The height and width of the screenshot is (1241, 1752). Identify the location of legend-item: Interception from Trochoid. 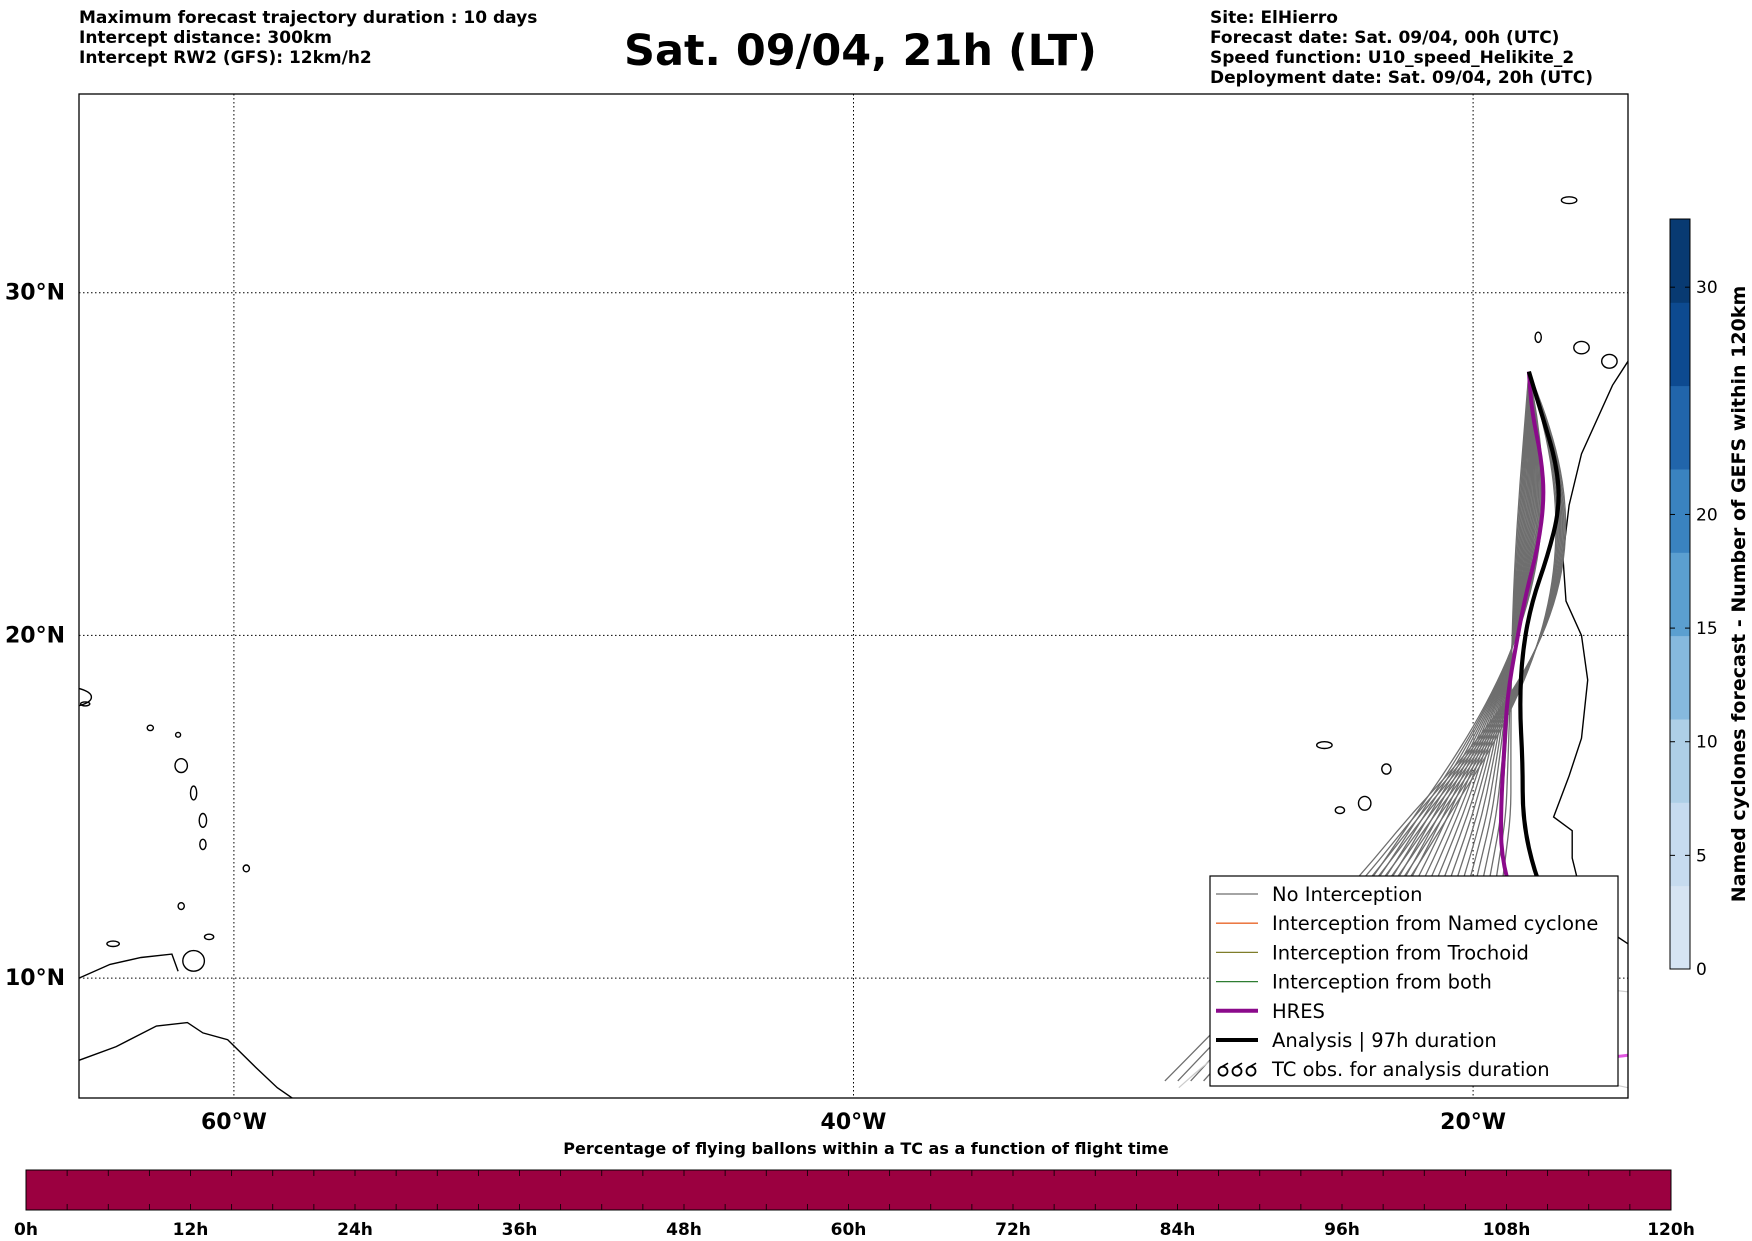
(1372, 952).